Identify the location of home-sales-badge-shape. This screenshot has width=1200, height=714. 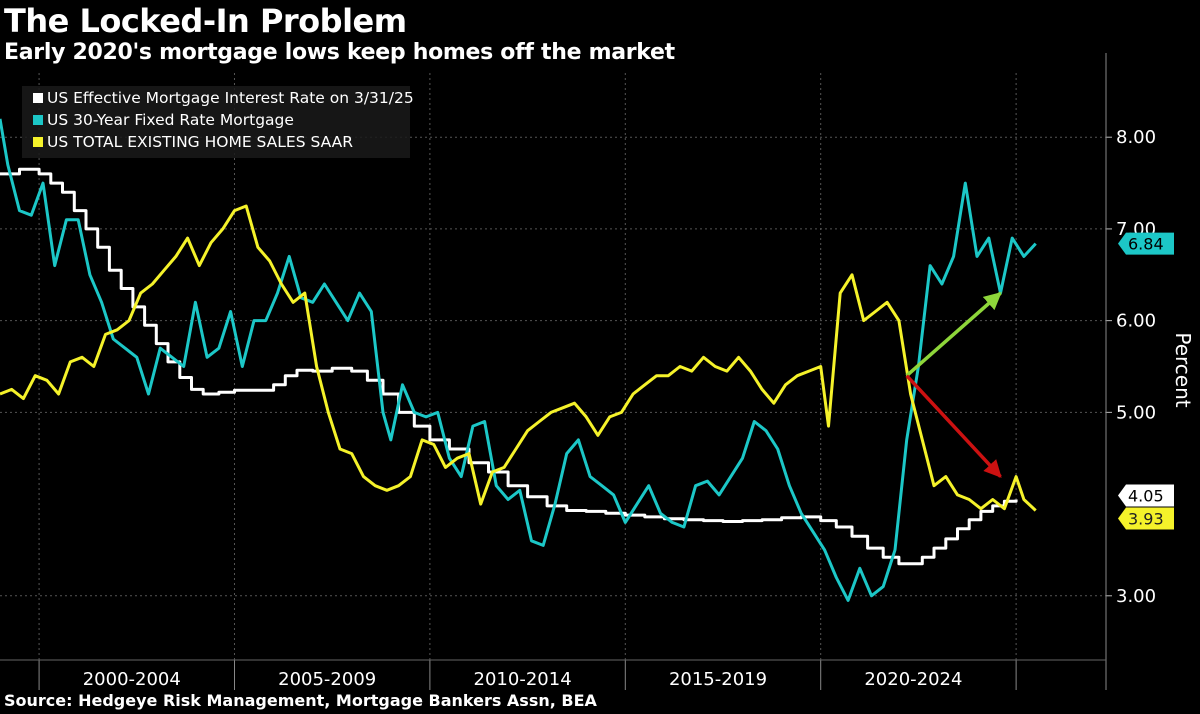
(1146, 518).